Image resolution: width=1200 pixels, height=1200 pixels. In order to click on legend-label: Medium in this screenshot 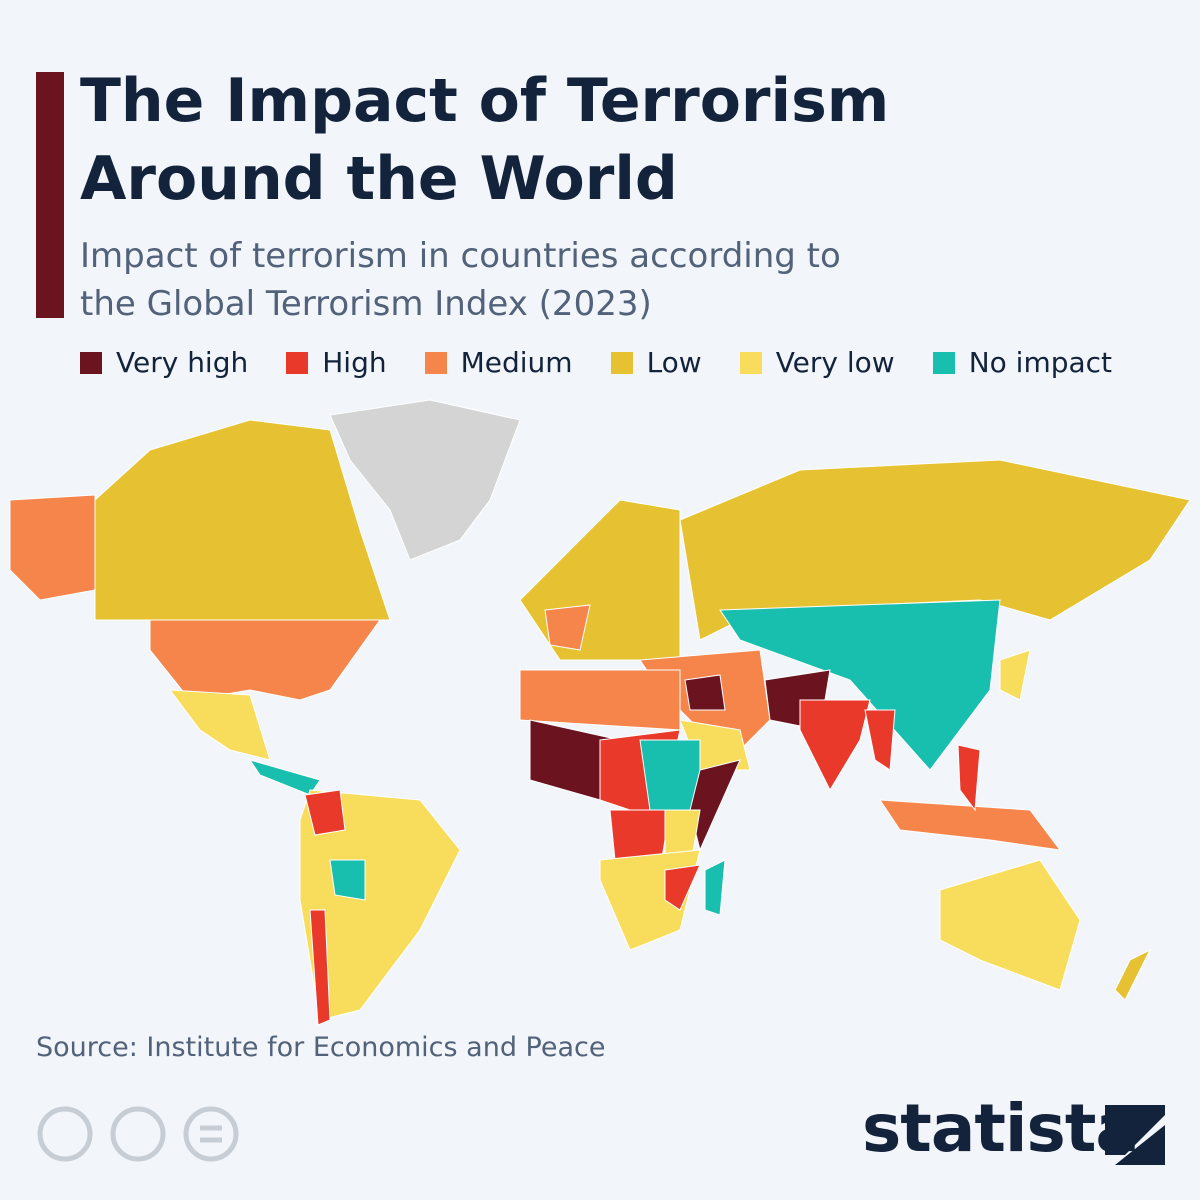, I will do `click(516, 362)`.